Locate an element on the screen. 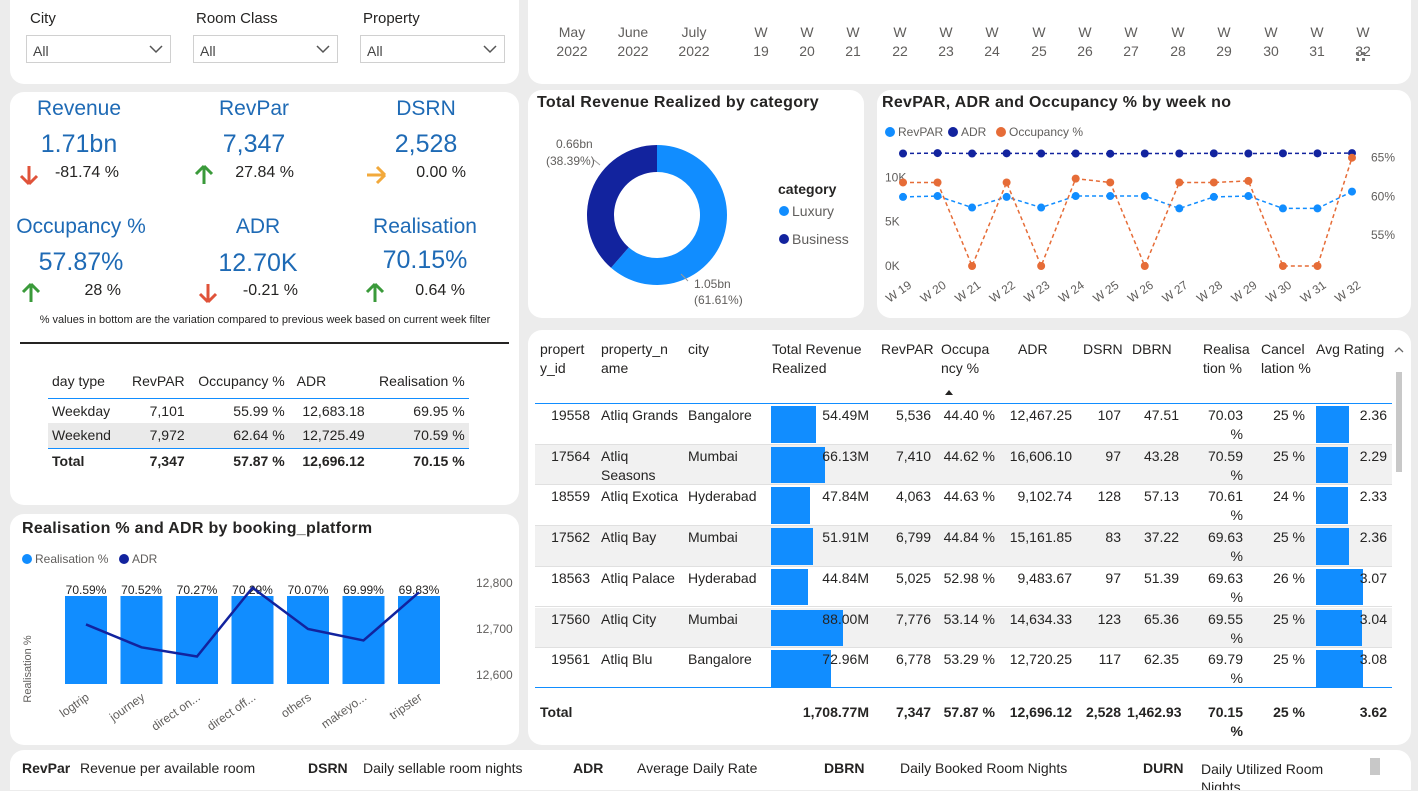 Image resolution: width=1418 pixels, height=791 pixels. col-realisation: Realisation % is located at coordinates (422, 380).